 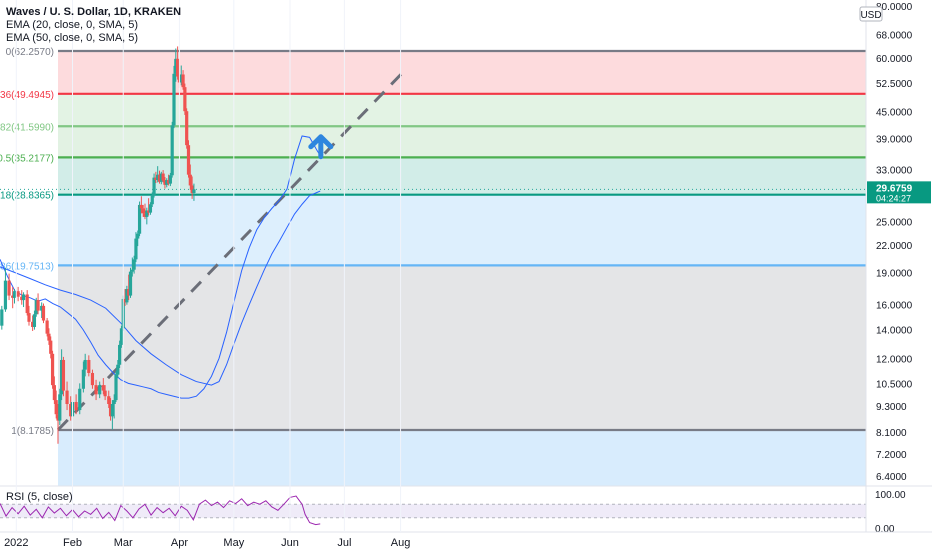 What do you see at coordinates (27, 95) in the screenshot?
I see `fib-label: 0.236(49.4945)` at bounding box center [27, 95].